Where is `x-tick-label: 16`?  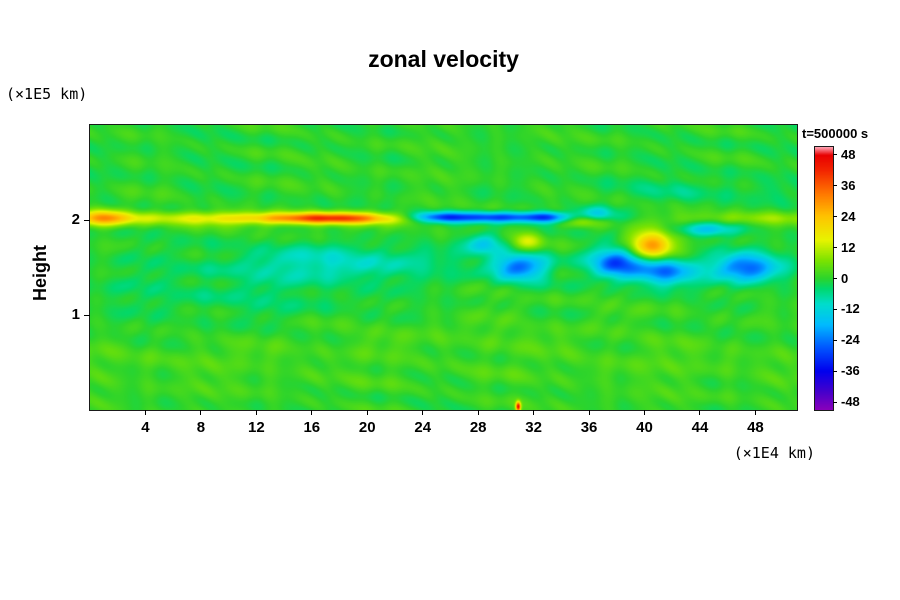 x-tick-label: 16 is located at coordinates (312, 427).